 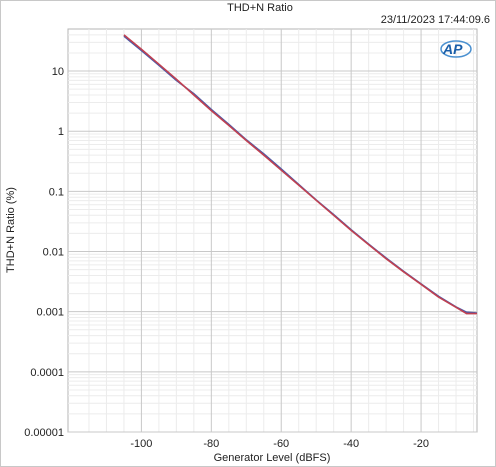 I want to click on timestamp: 23/11/2023 17:44:09.6, so click(x=435, y=20).